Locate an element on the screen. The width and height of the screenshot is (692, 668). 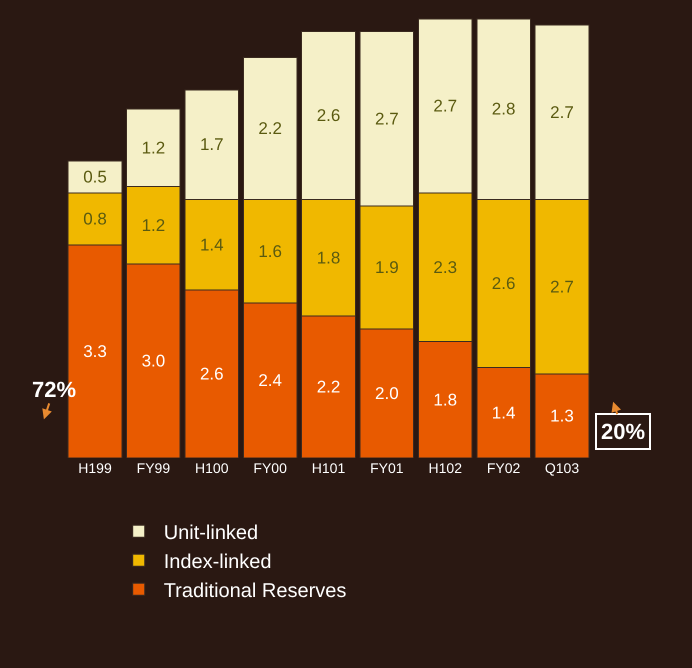
x-tick-label: FY01 is located at coordinates (387, 468).